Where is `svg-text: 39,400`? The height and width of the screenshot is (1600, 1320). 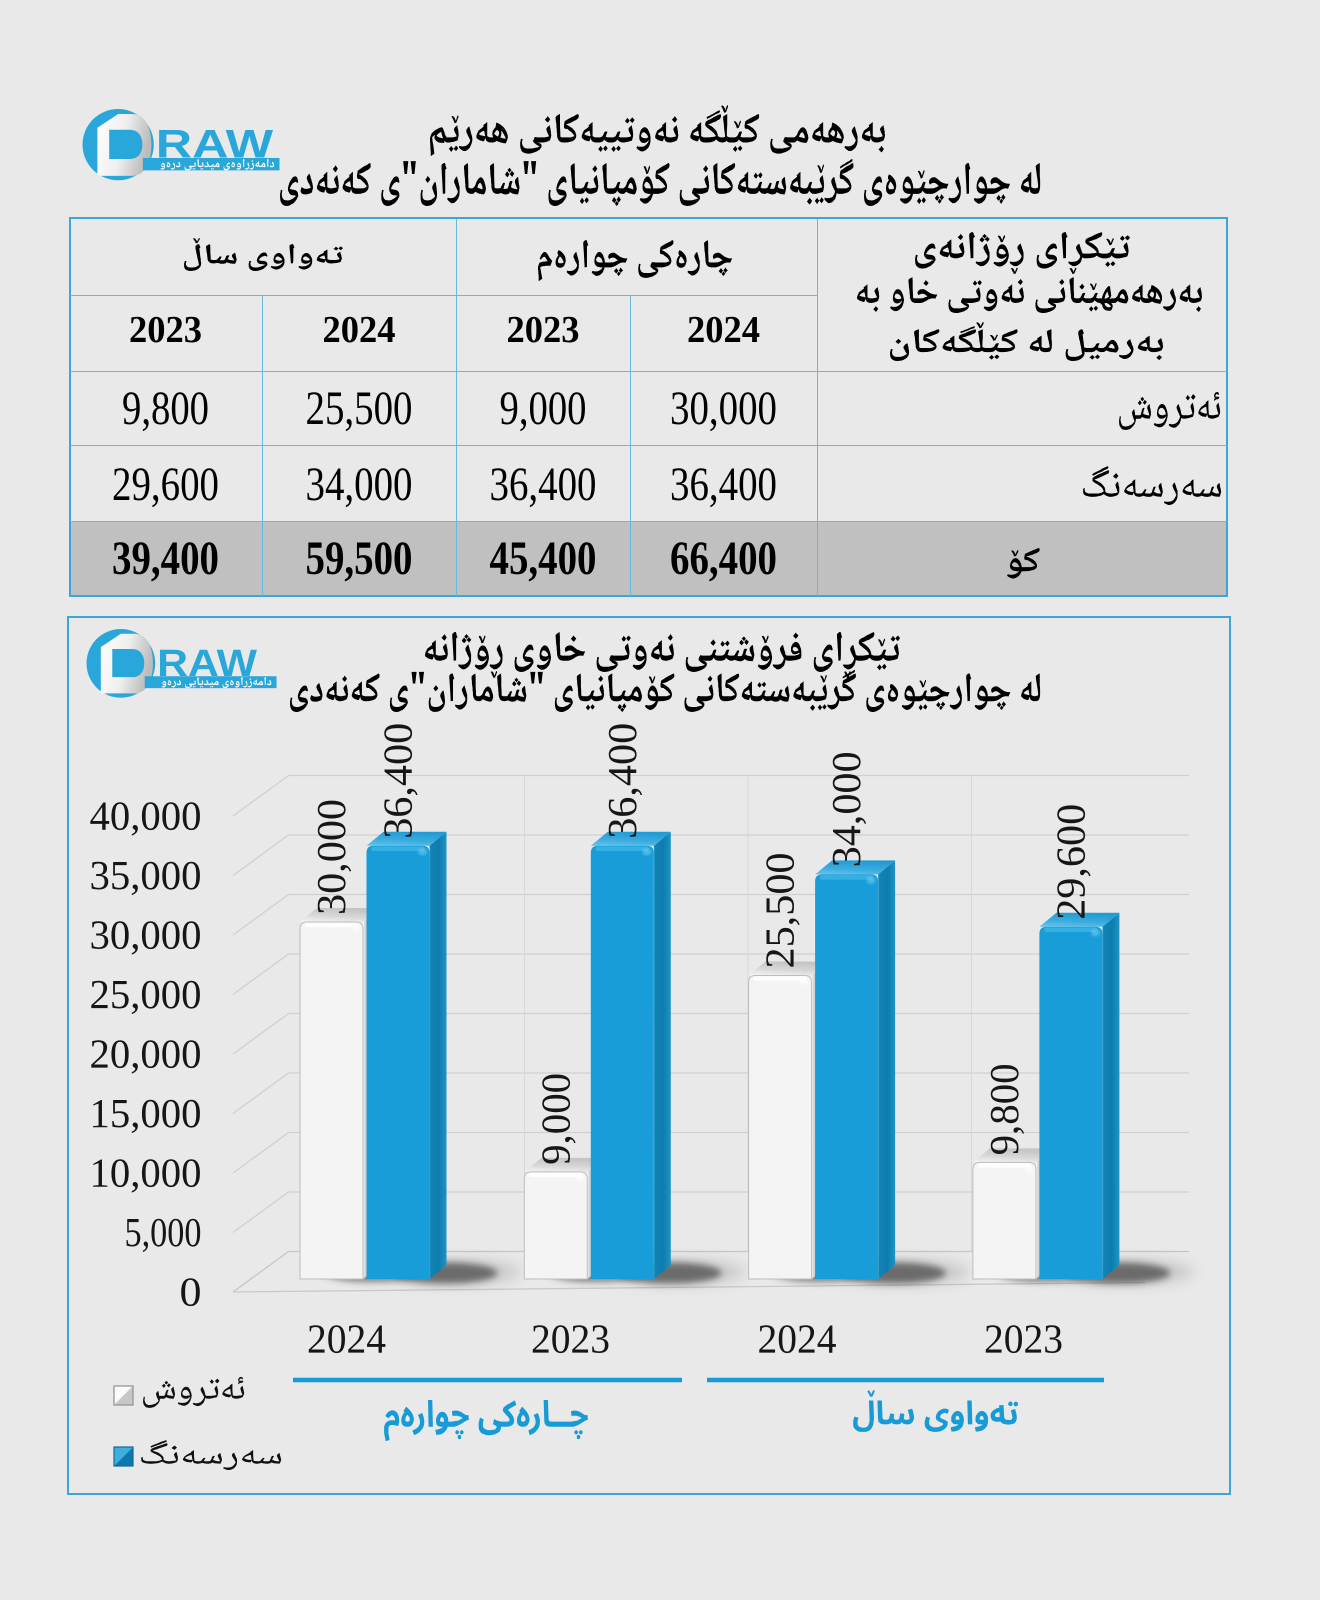
svg-text: 39,400 is located at coordinates (165, 558).